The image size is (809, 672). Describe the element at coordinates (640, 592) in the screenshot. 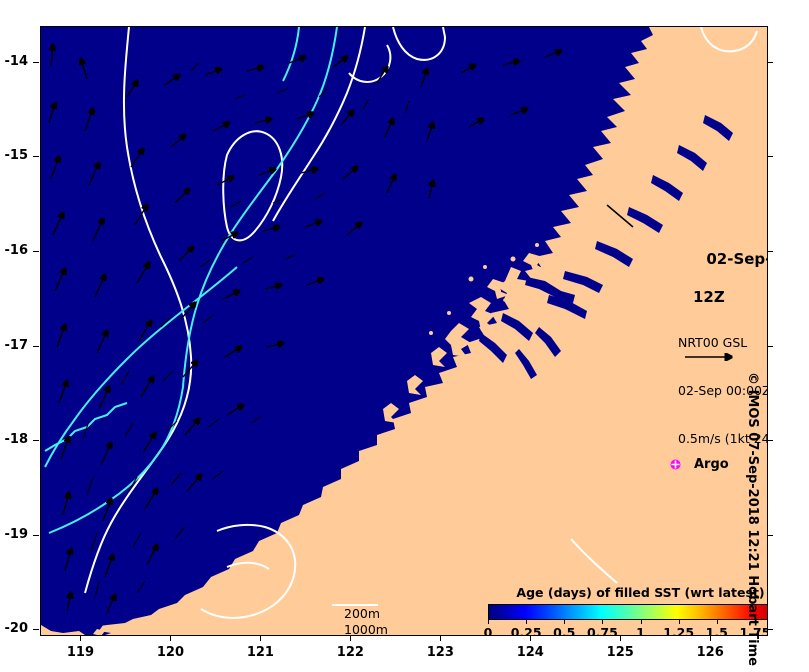

I see `colorbar-title: Age (days) of filled SST (wrt latest)` at that location.